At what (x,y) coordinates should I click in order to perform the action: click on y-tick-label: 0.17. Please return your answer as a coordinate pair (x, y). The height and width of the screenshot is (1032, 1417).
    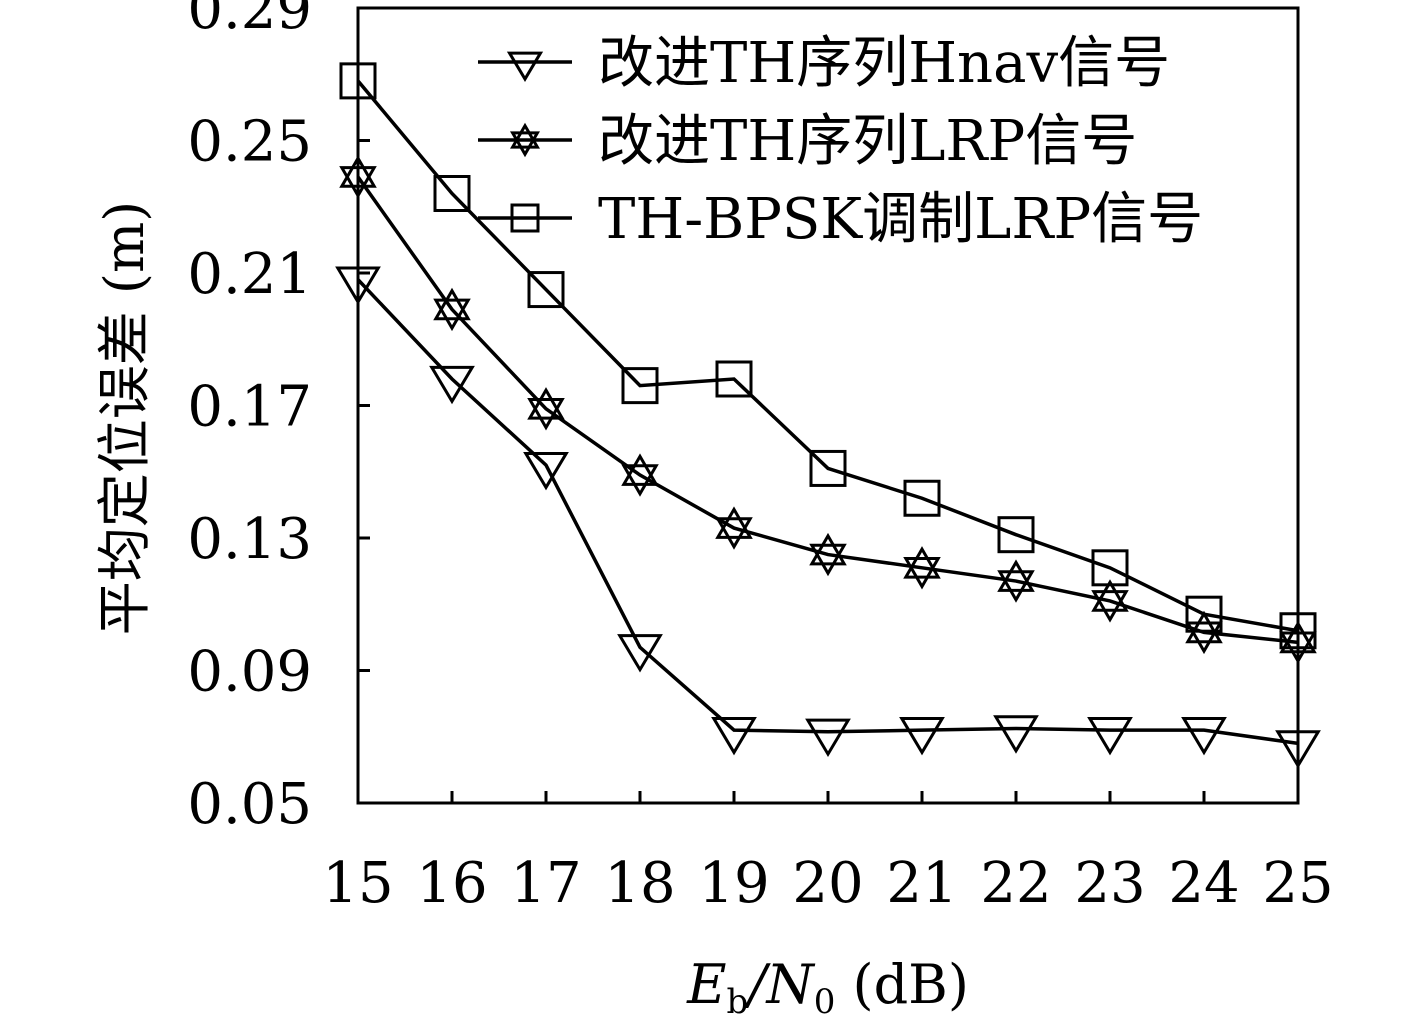
    Looking at the image, I should click on (249, 407).